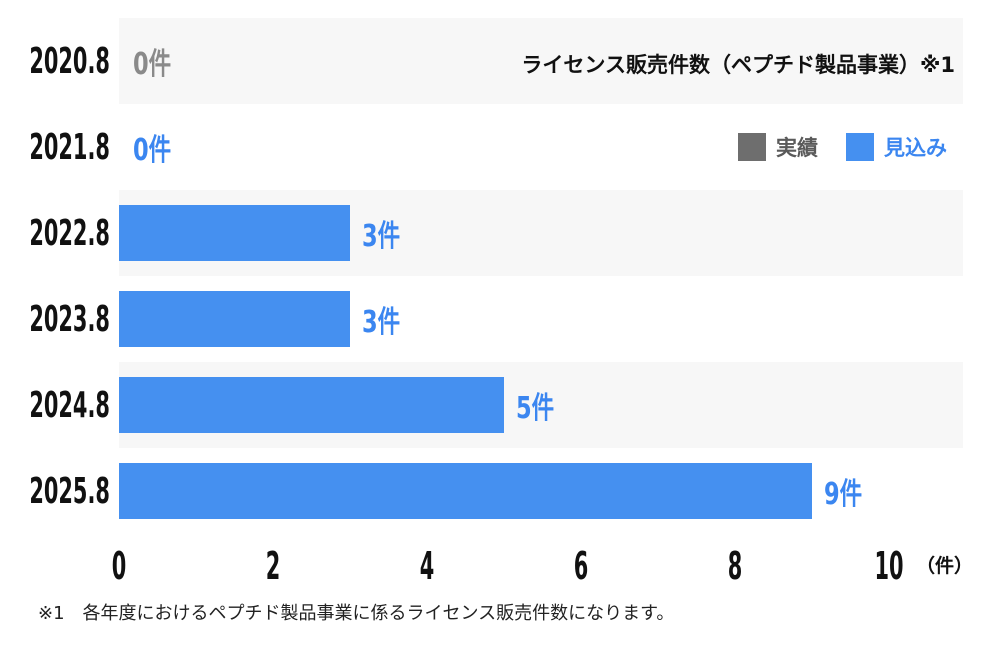  I want to click on bar-row: 2023.8 3件, so click(481, 319).